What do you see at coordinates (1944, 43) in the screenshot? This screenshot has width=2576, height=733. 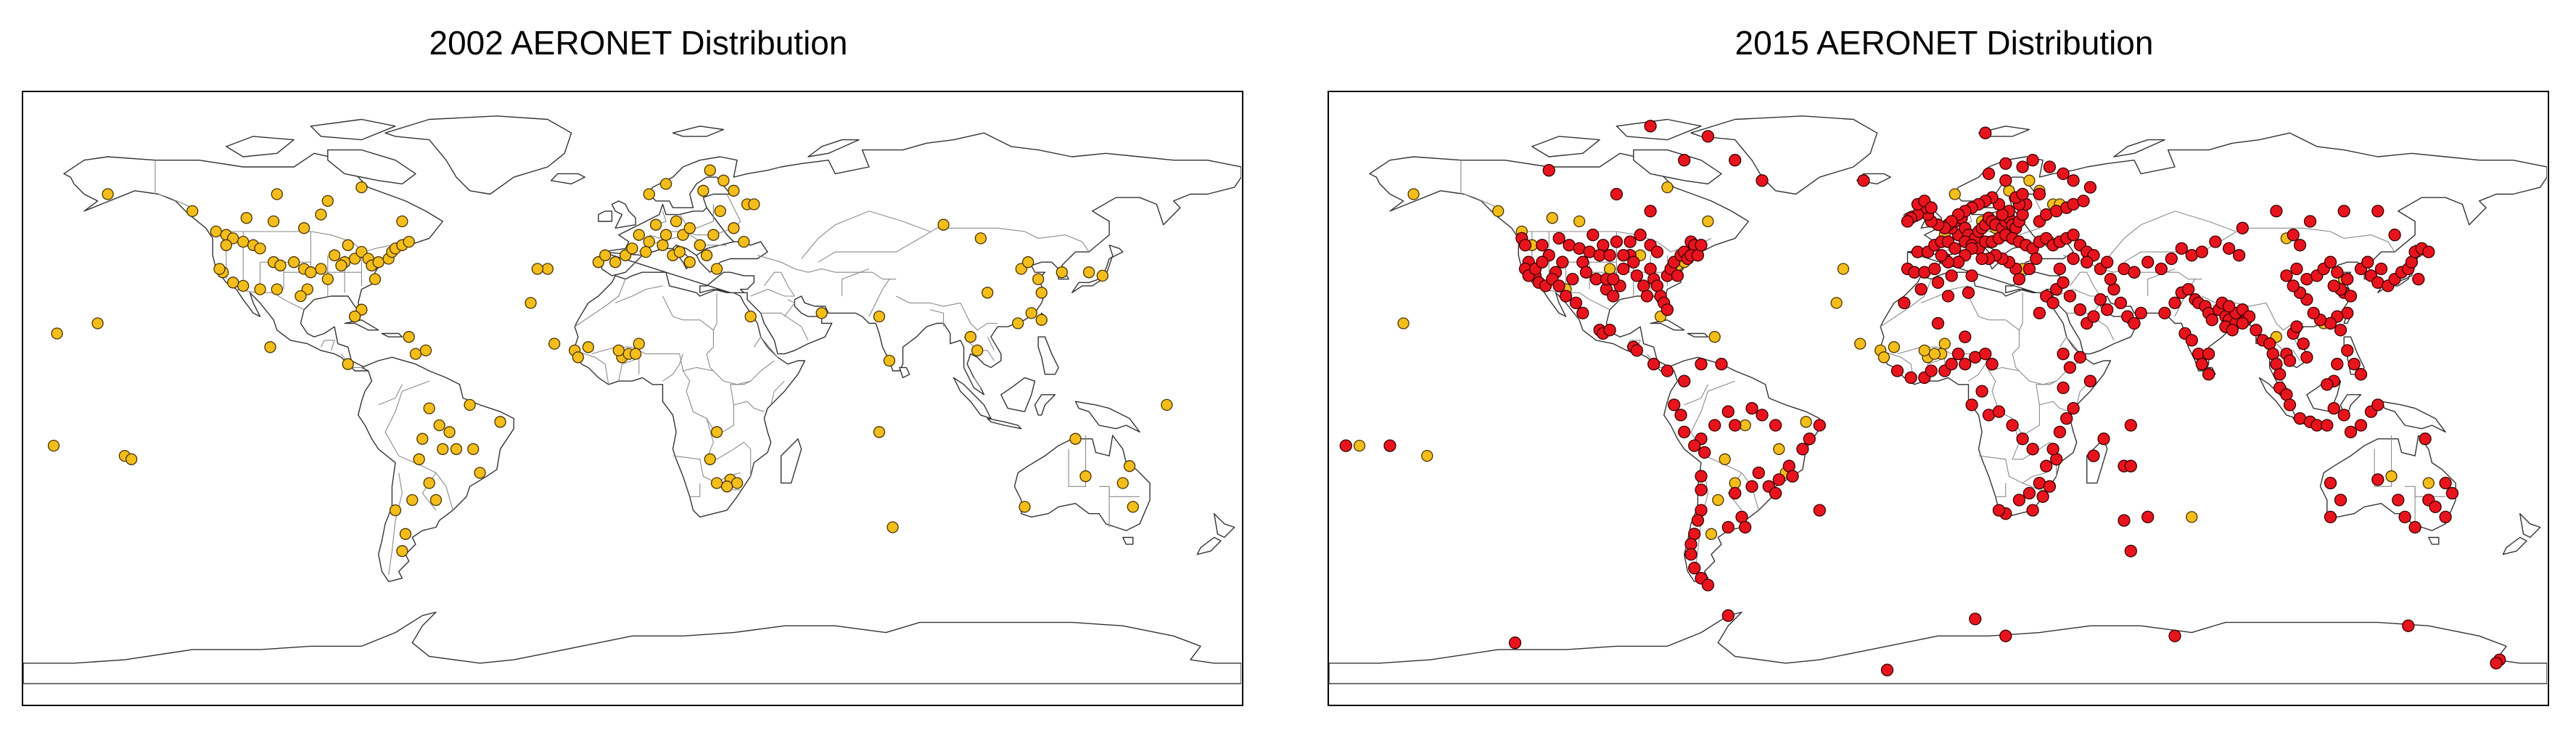 I see `panel-title: 2015 AERONET Distribution` at bounding box center [1944, 43].